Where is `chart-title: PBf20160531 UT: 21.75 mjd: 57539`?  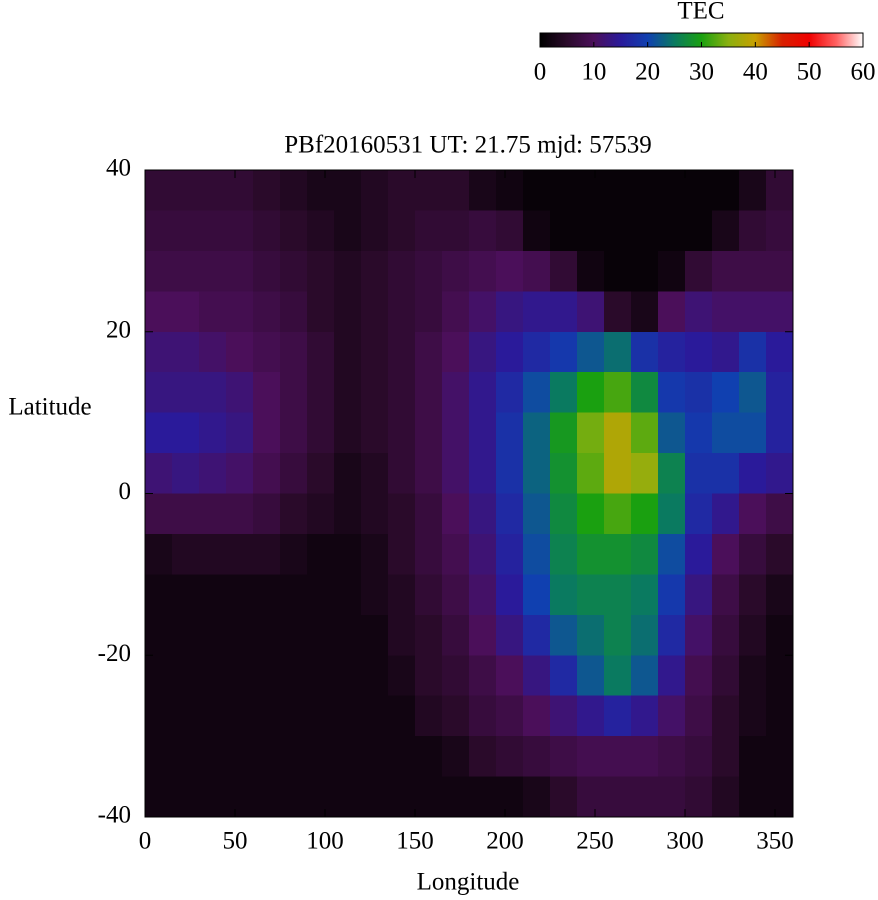 chart-title: PBf20160531 UT: 21.75 mjd: 57539 is located at coordinates (468, 145).